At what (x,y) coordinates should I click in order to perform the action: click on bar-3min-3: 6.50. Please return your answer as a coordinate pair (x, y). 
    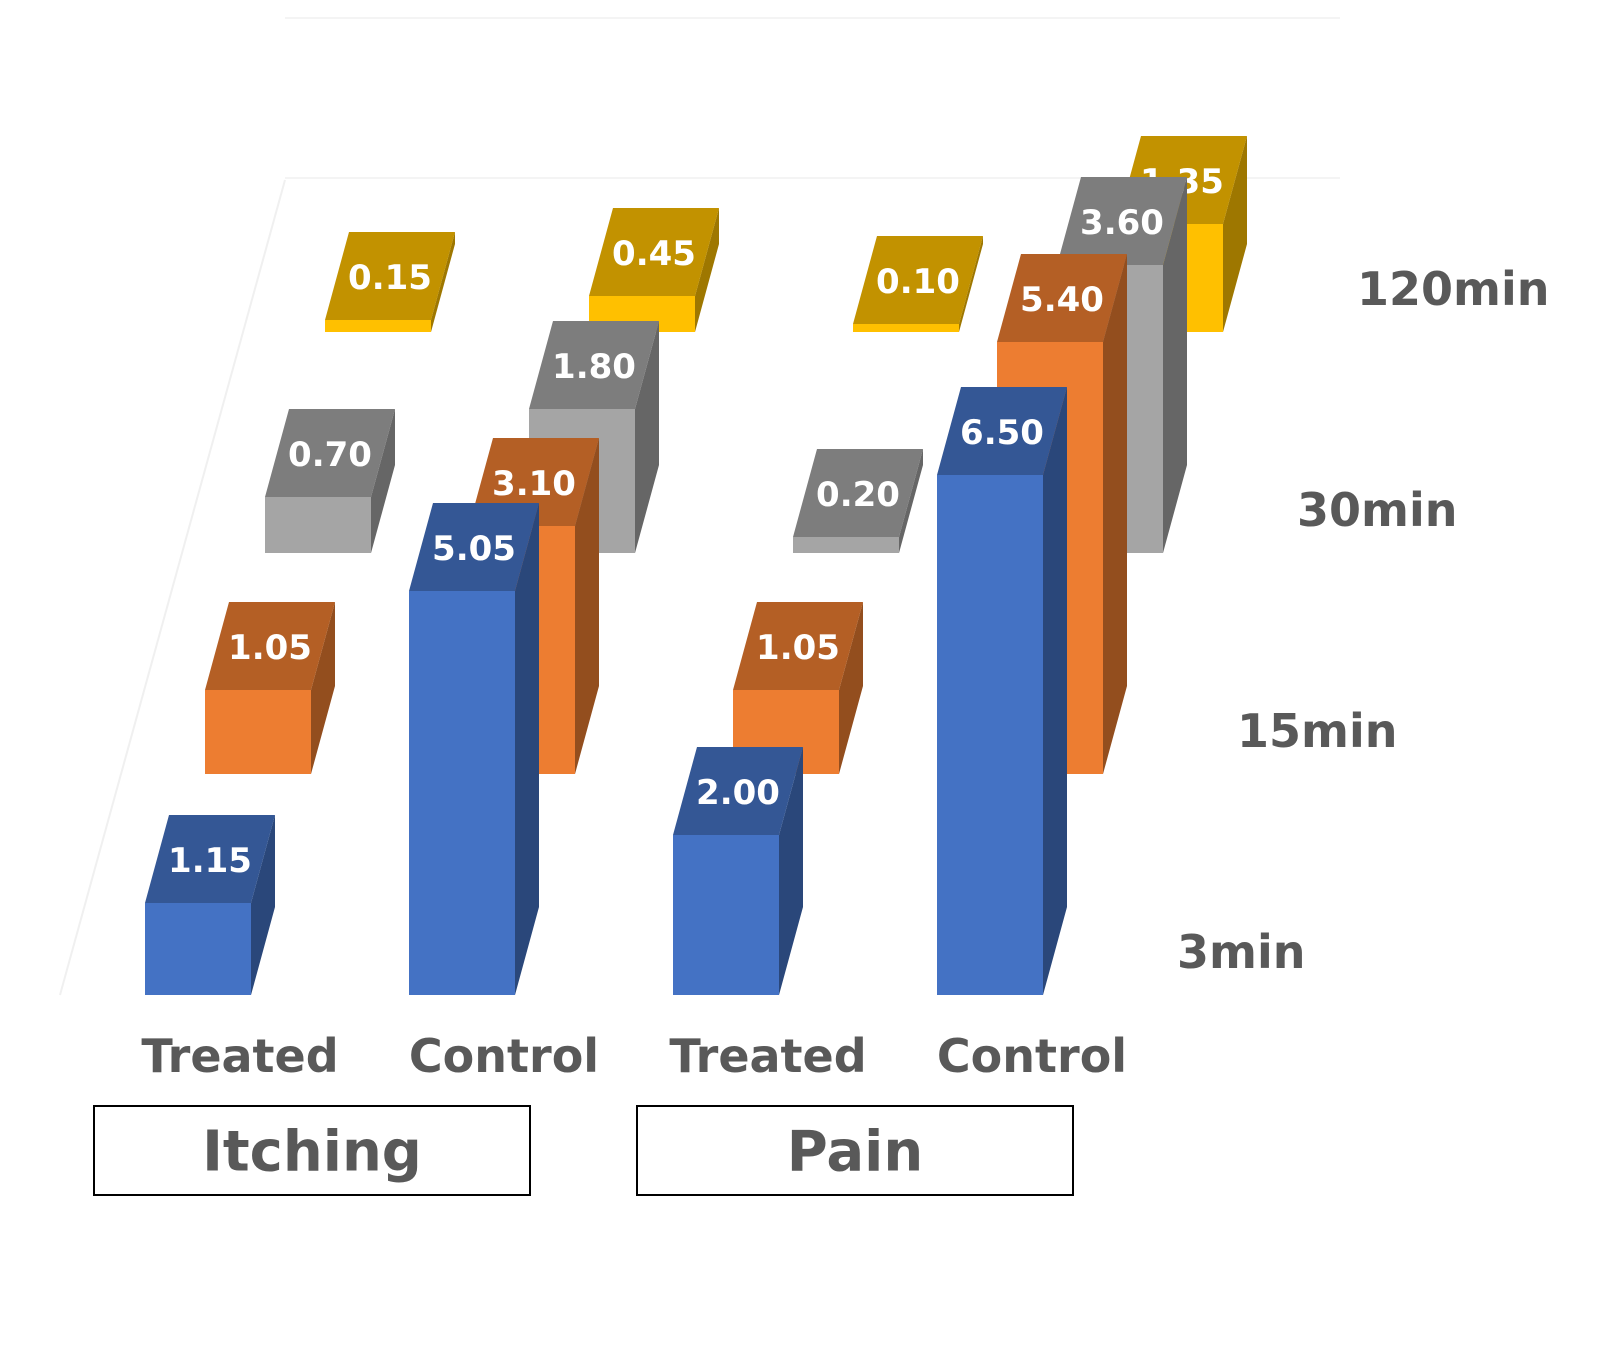
    Looking at the image, I should click on (1002, 691).